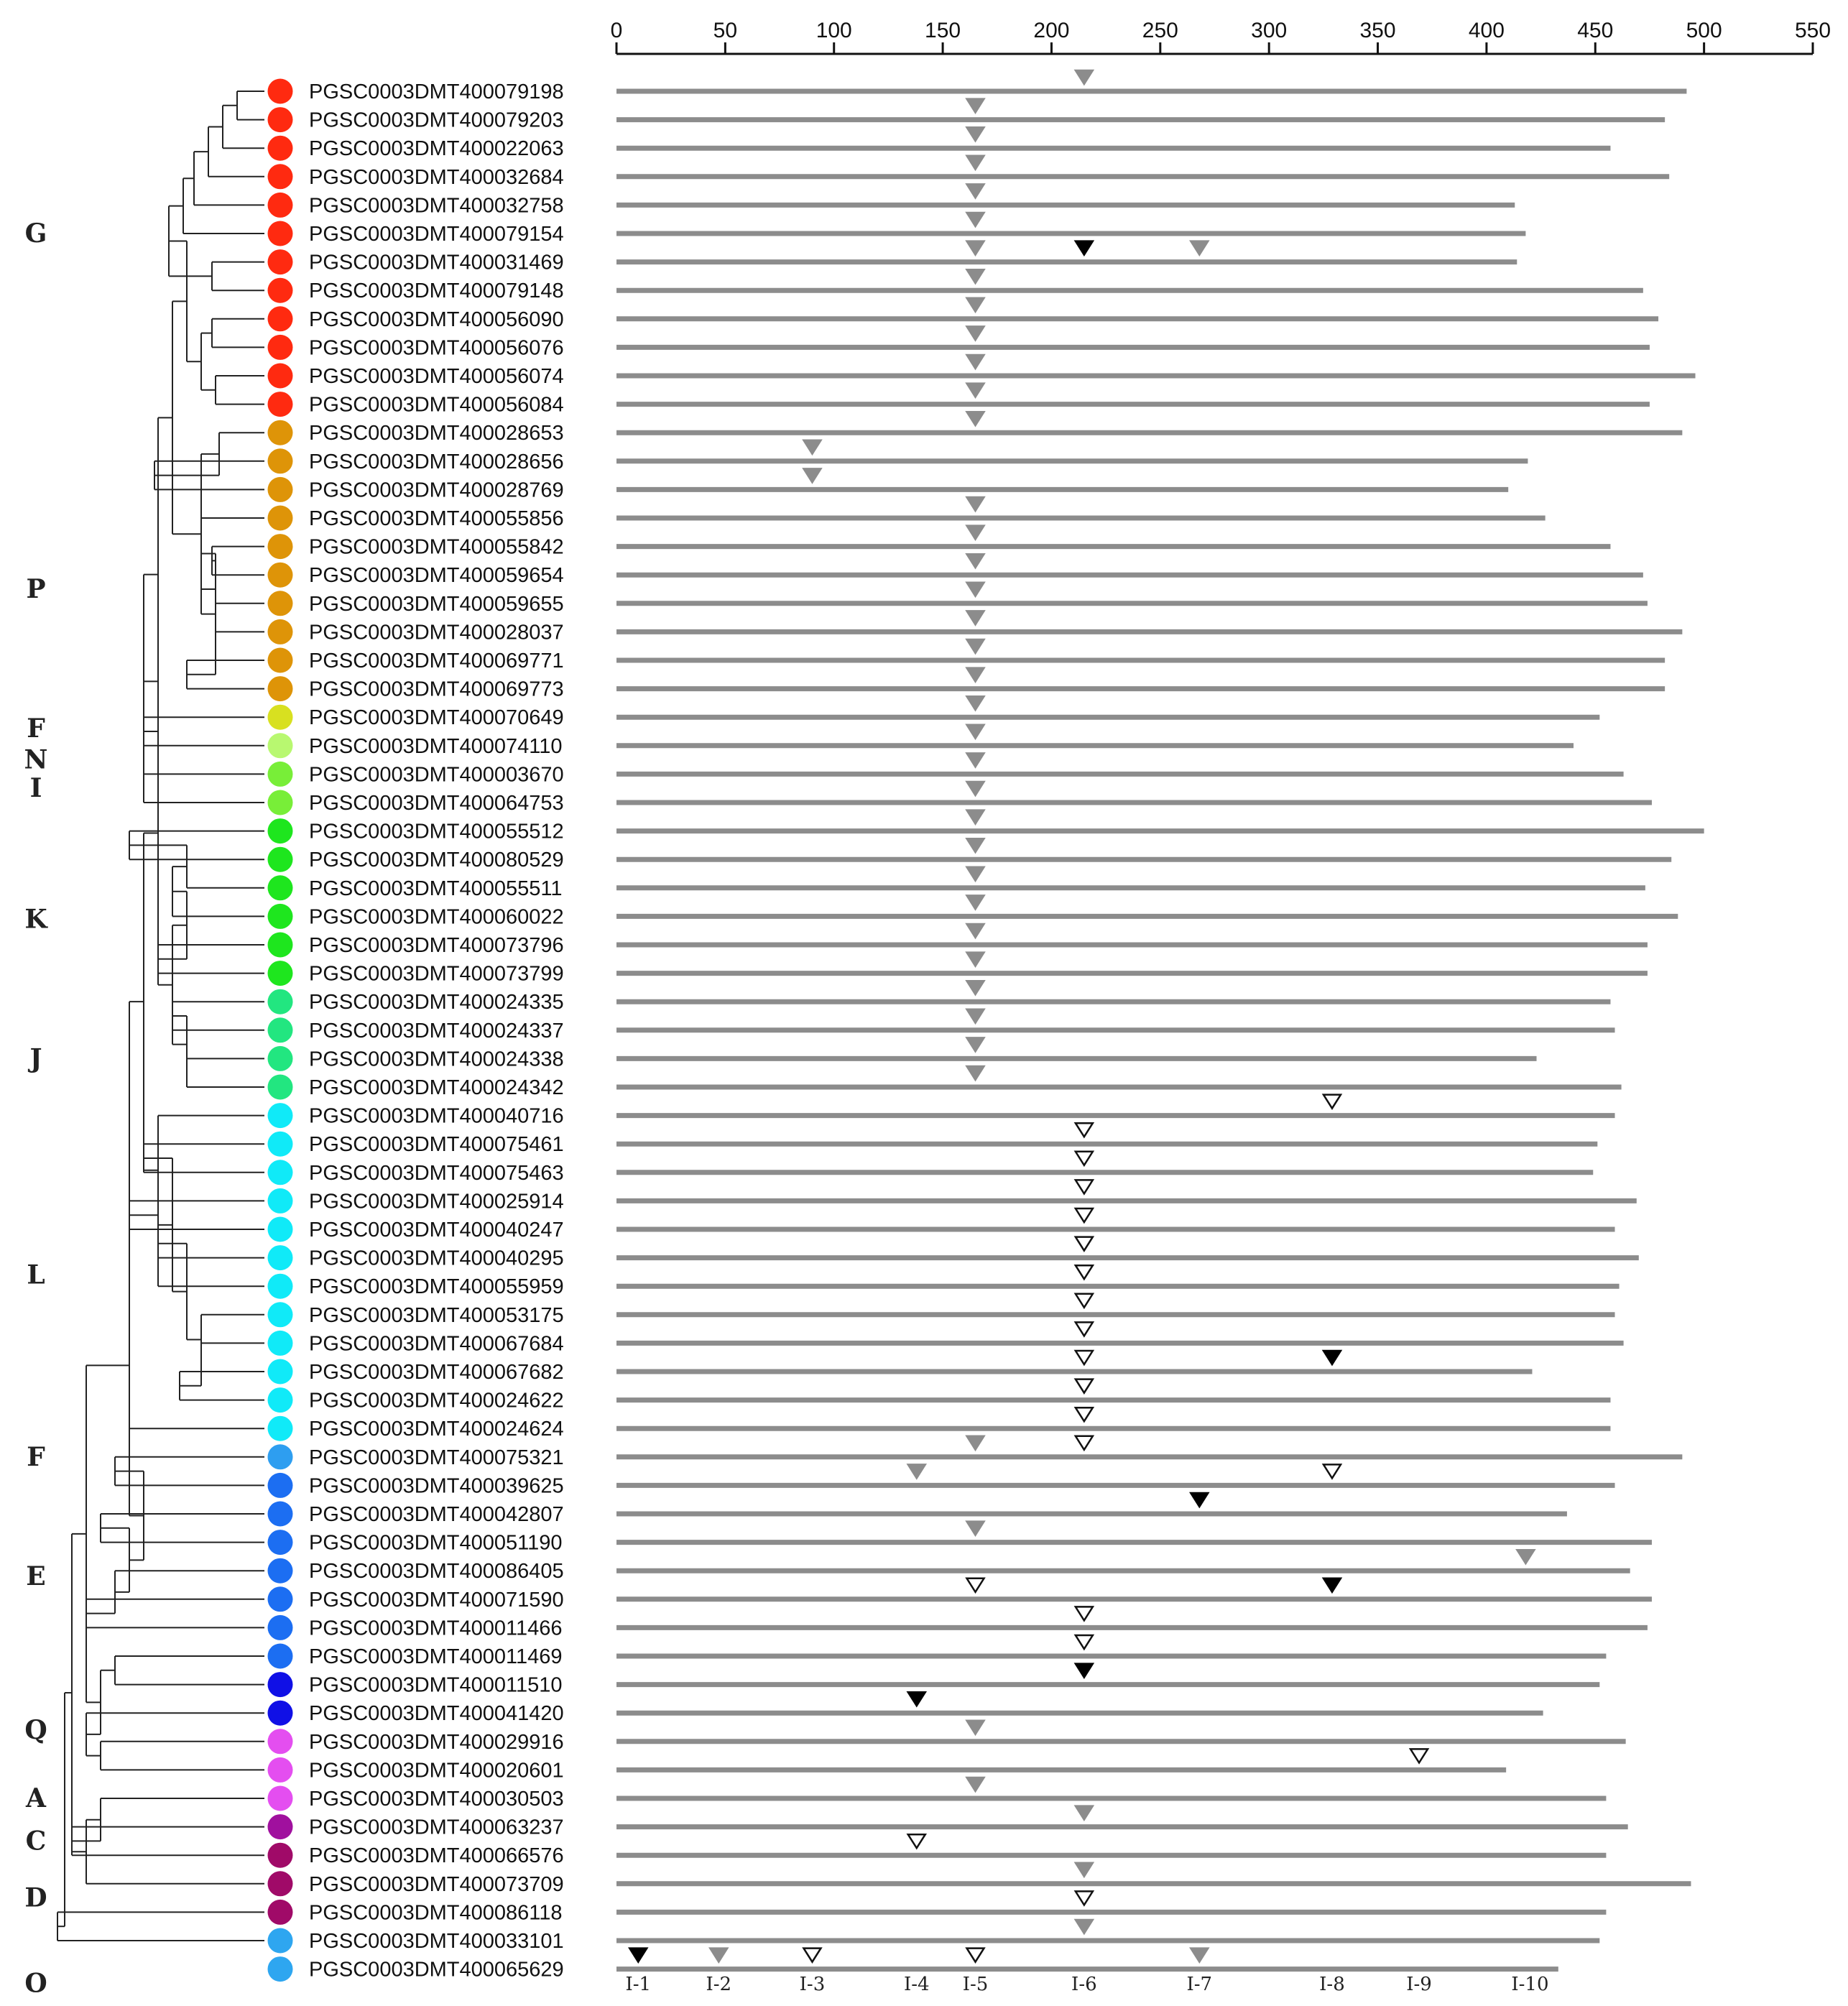 This screenshot has width=1848, height=2006. Describe the element at coordinates (36, 1274) in the screenshot. I see `group-label: L` at that location.